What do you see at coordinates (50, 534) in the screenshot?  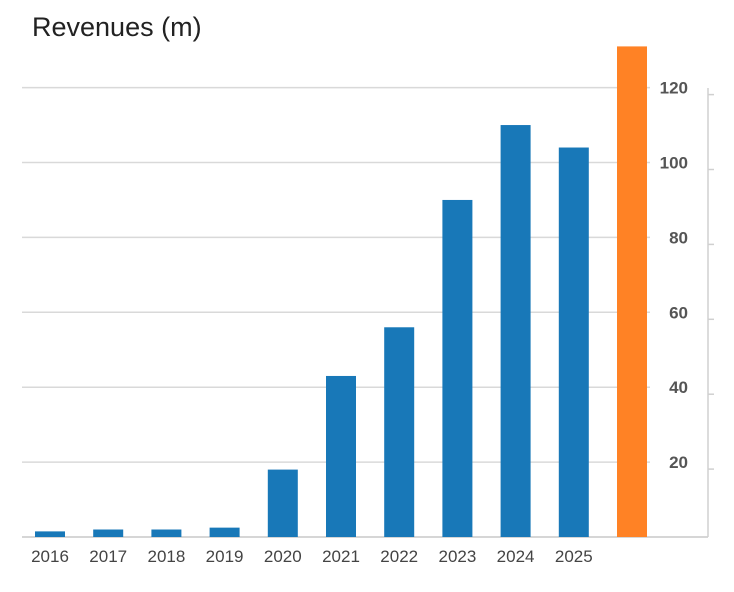 I see `bar-2016` at bounding box center [50, 534].